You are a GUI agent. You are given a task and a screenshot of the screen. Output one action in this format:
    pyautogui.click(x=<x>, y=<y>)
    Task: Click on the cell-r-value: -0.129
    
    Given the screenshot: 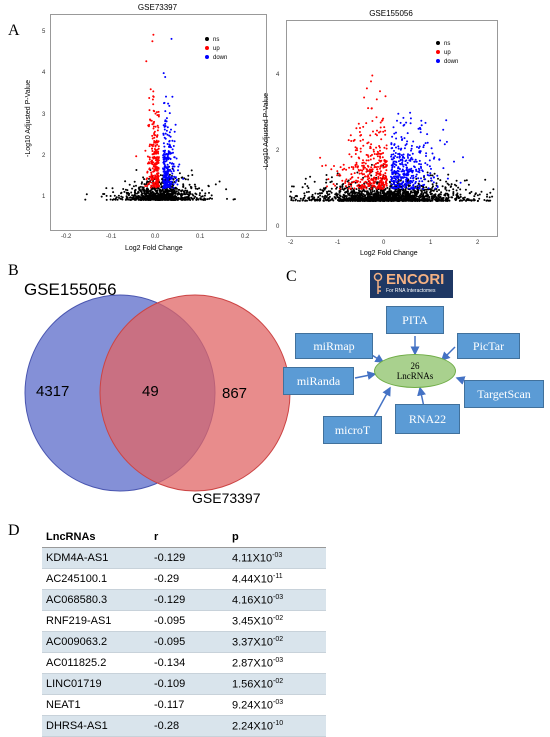 What is the action you would take?
    pyautogui.click(x=189, y=558)
    